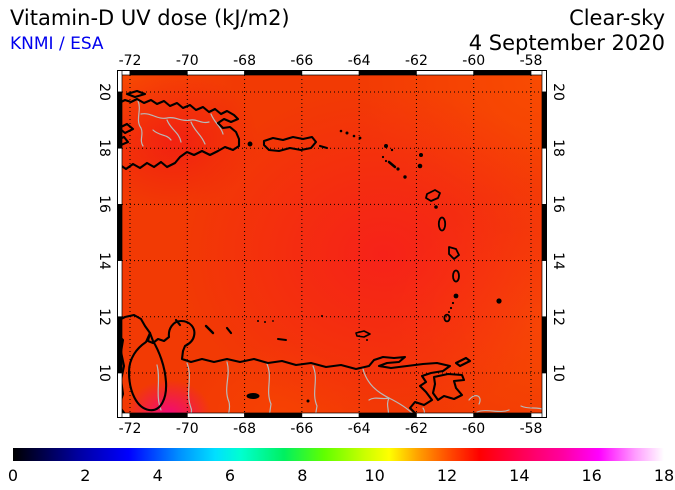  I want to click on lat-label-left: 16, so click(104, 204).